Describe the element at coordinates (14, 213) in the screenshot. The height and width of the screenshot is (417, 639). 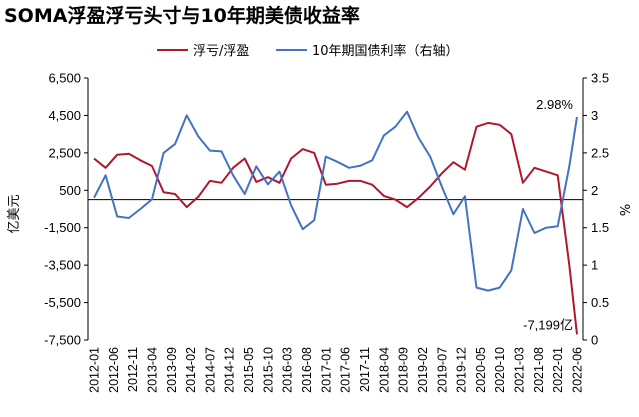
I see `y-axis-left-label: 亿美元` at that location.